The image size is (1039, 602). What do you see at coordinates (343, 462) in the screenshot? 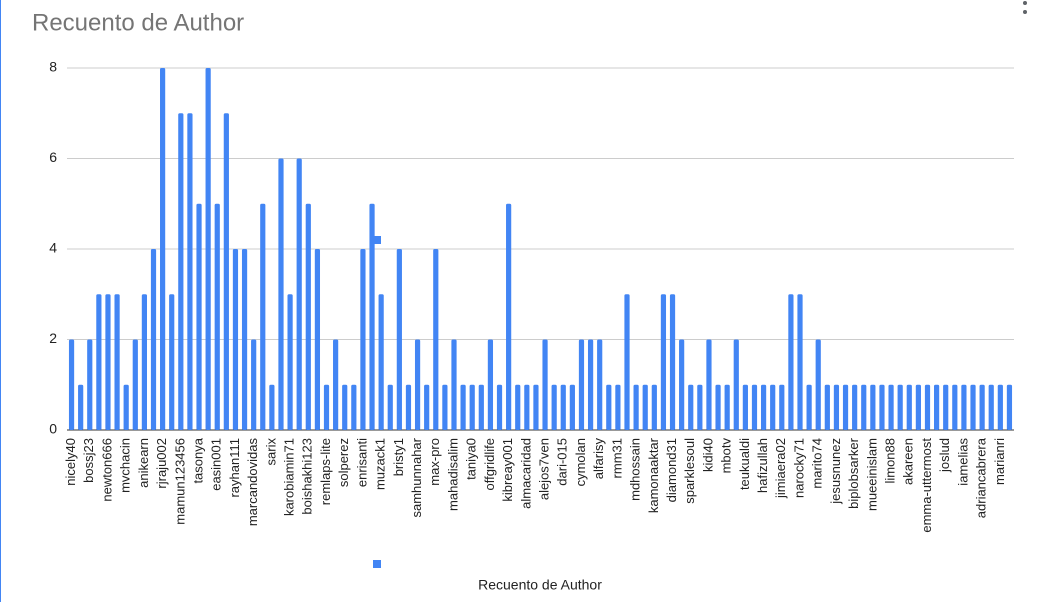
I see `x-tick-label: solperez` at bounding box center [343, 462].